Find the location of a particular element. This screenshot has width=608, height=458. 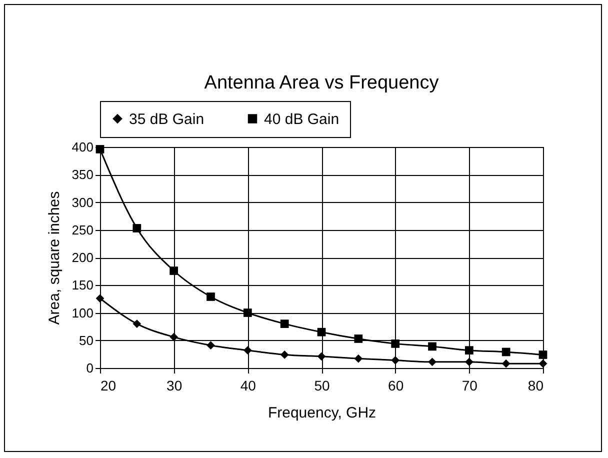

x-tick-label: 20 is located at coordinates (108, 386).